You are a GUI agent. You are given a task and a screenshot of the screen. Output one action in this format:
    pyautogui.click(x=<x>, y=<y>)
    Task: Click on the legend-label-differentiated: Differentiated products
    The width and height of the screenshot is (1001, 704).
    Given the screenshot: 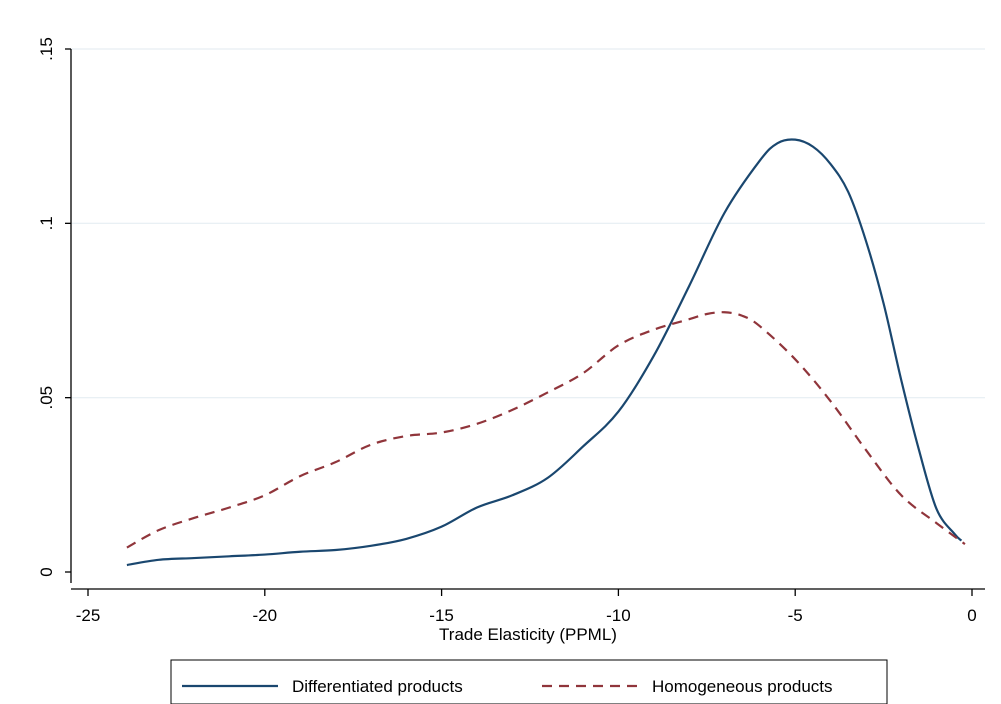 What is the action you would take?
    pyautogui.click(x=377, y=686)
    